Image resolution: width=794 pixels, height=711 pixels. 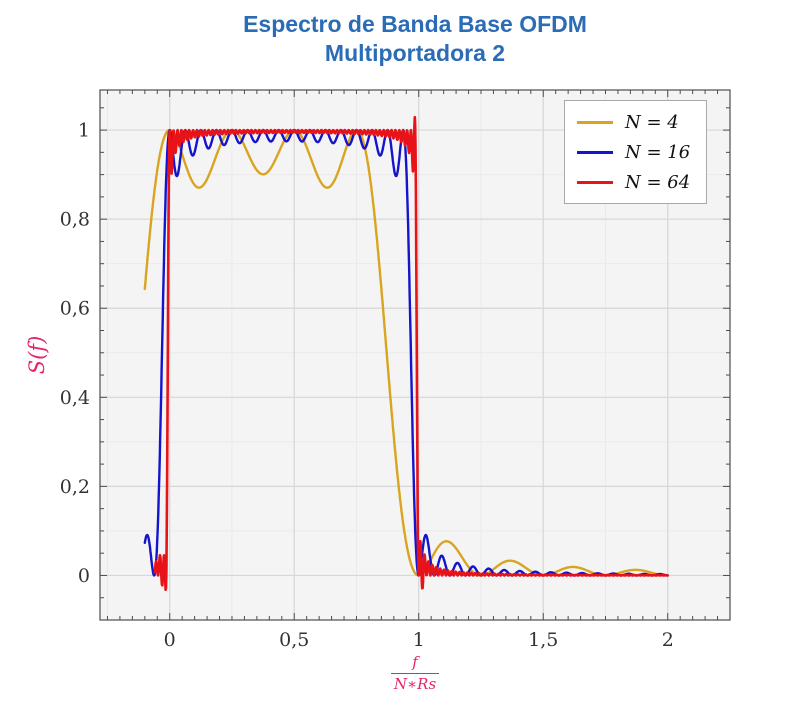 What do you see at coordinates (75, 487) in the screenshot?
I see `y-tick-label: 0,2` at bounding box center [75, 487].